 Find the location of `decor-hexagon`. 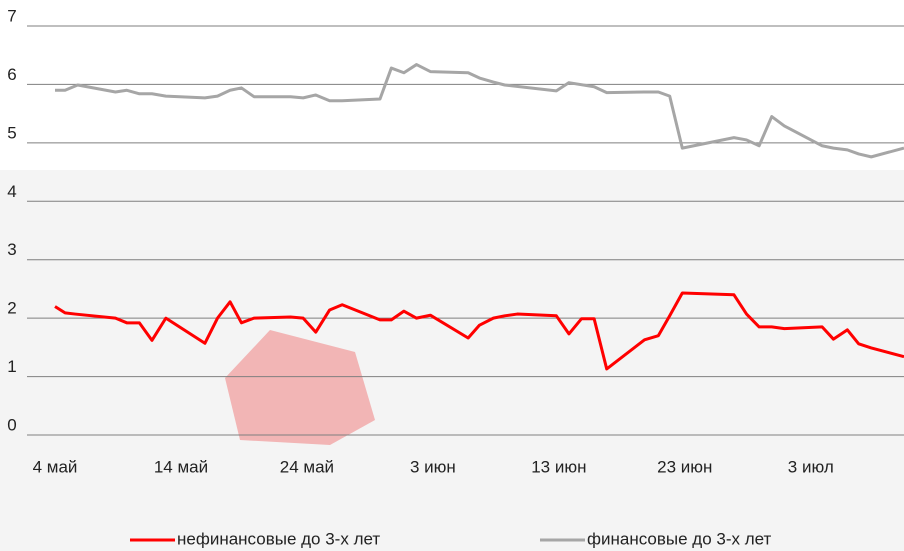

decor-hexagon is located at coordinates (300, 387).